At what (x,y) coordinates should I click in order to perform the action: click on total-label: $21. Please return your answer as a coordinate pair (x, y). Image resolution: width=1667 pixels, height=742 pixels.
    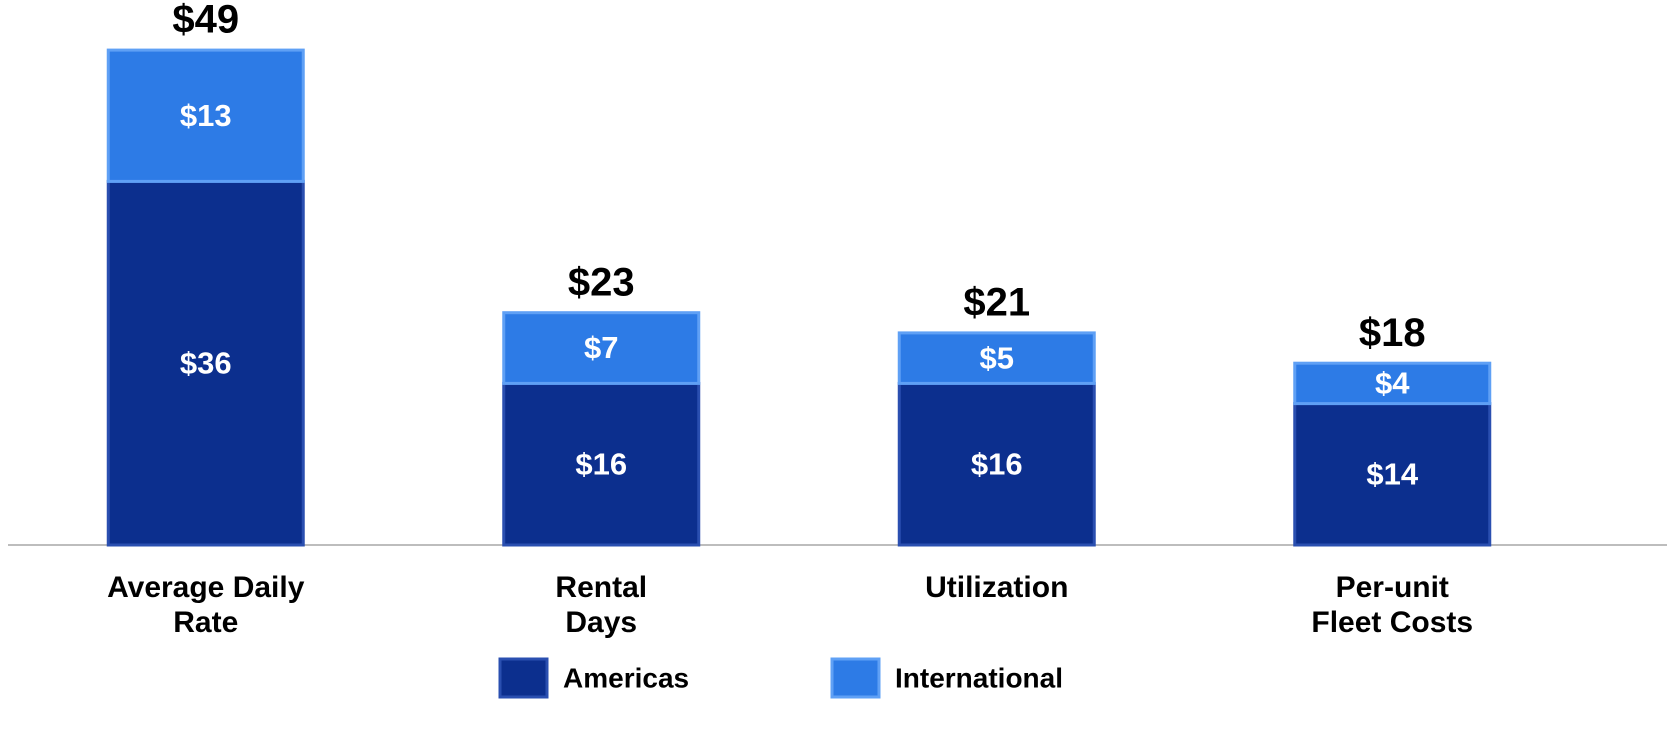
    Looking at the image, I should click on (996, 302).